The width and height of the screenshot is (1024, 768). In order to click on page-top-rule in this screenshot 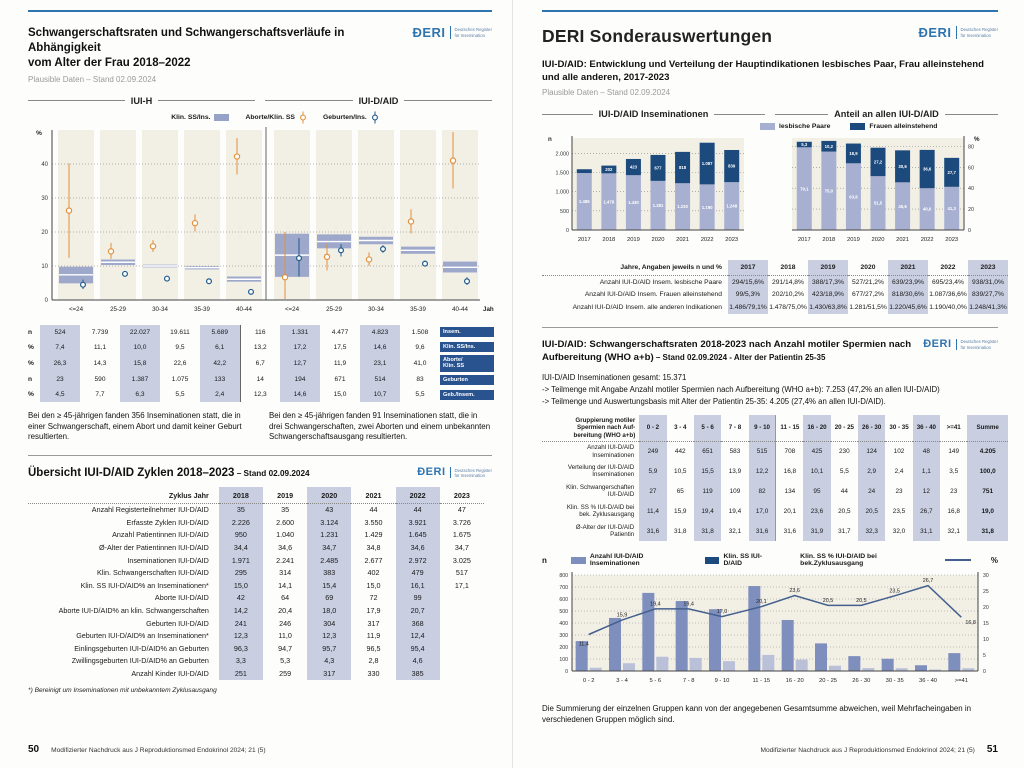, I will do `click(770, 11)`.